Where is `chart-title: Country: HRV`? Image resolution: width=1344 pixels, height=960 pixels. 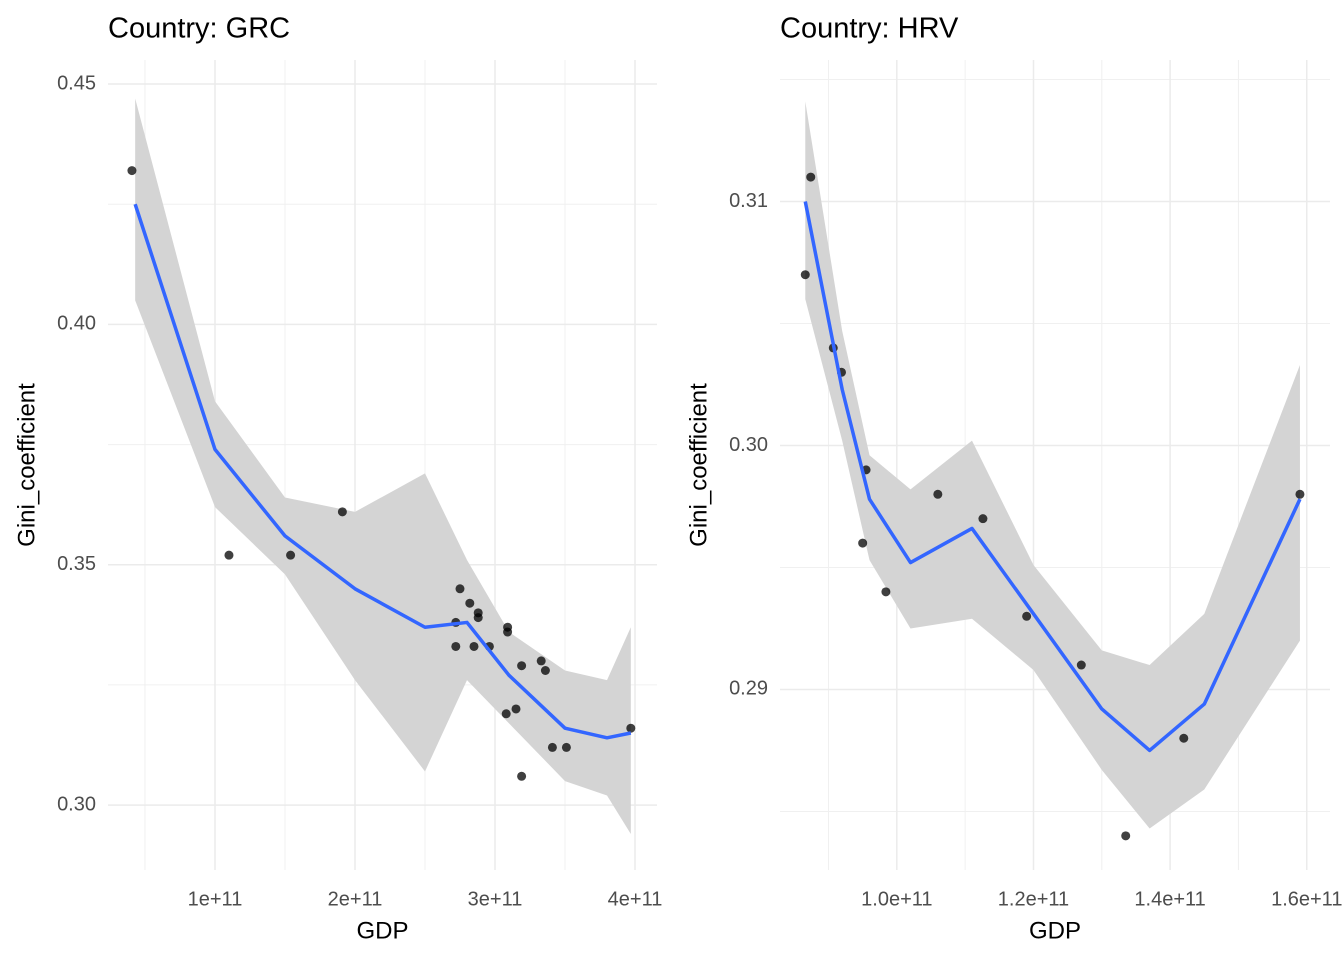 chart-title: Country: HRV is located at coordinates (869, 29).